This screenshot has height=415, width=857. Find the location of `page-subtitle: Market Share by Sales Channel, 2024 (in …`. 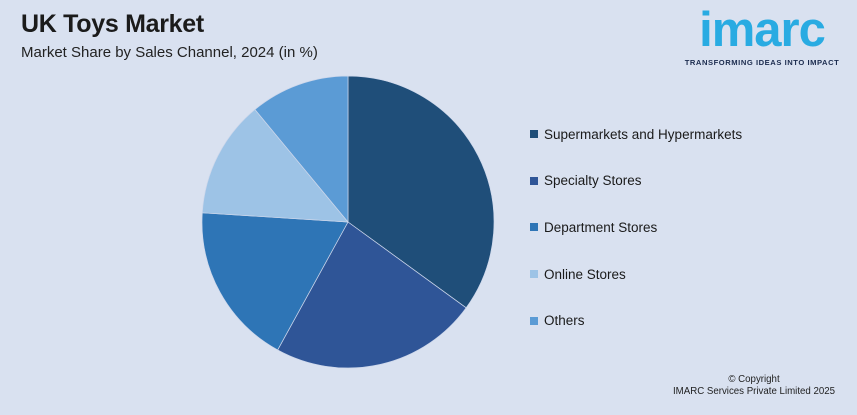

page-subtitle: Market Share by Sales Channel, 2024 (in … is located at coordinates (169, 52).